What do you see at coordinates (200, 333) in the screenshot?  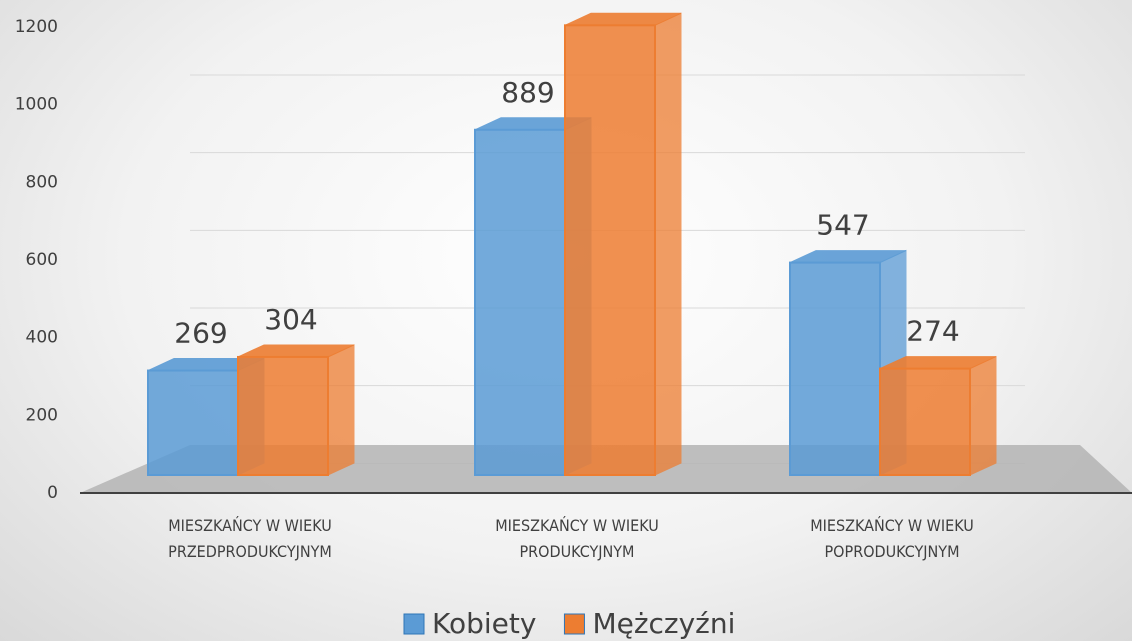 I see `value-label: 269` at bounding box center [200, 333].